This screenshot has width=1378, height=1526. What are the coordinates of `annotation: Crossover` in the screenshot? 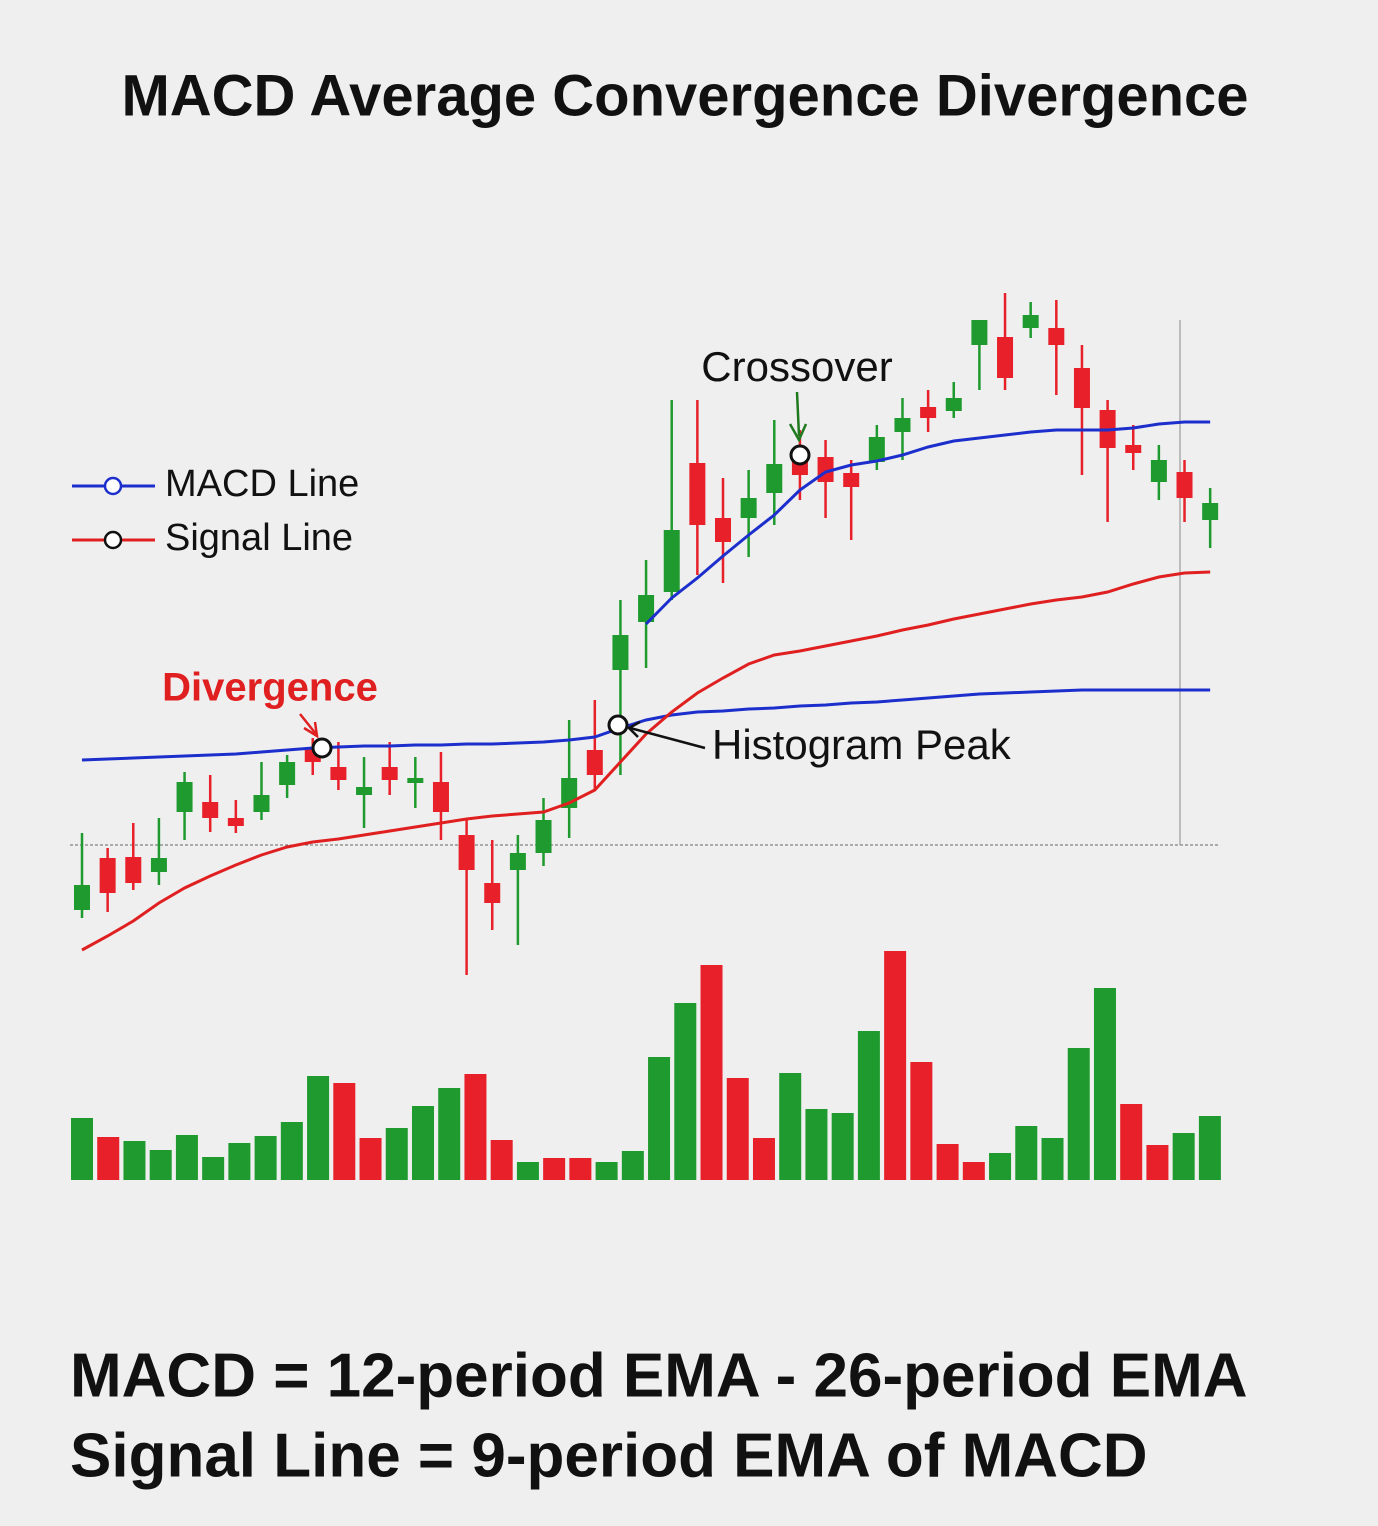 It's located at (796, 366).